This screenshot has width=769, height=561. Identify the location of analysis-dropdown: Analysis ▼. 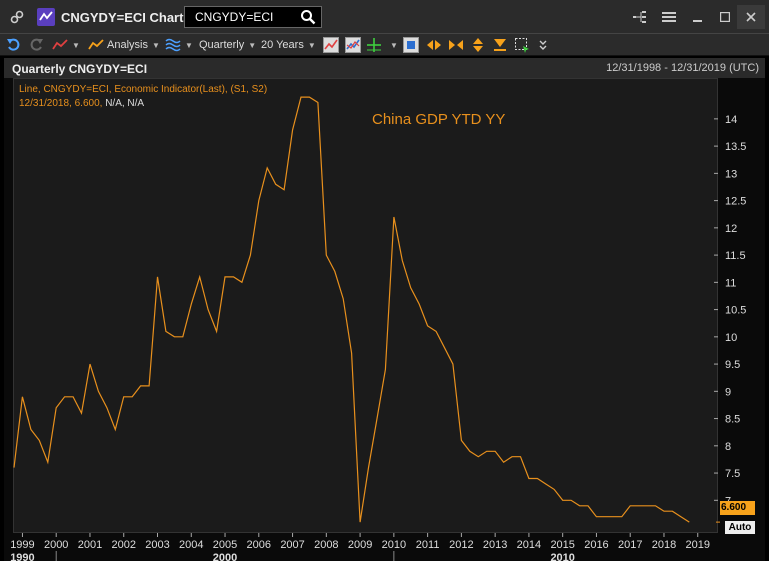
(124, 45).